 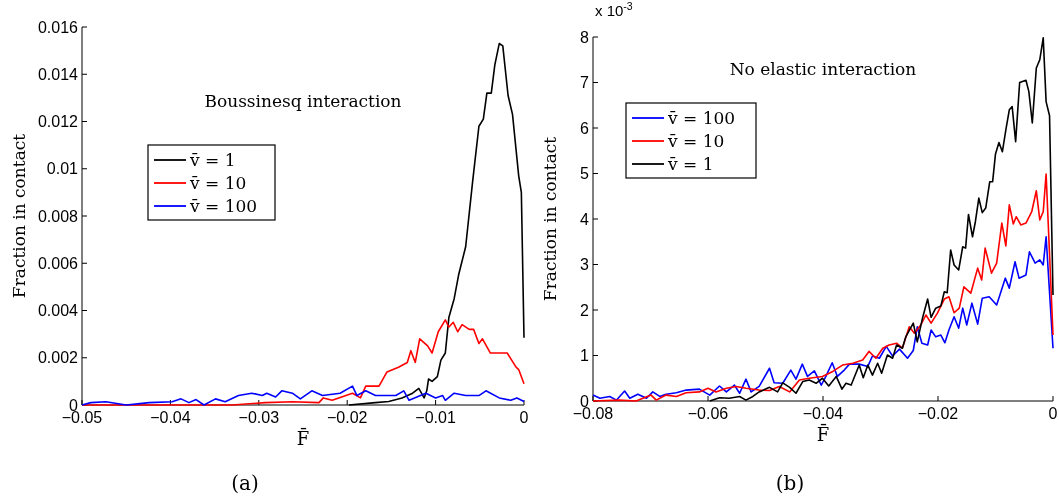 What do you see at coordinates (585, 174) in the screenshot?
I see `y-tick-label: 5` at bounding box center [585, 174].